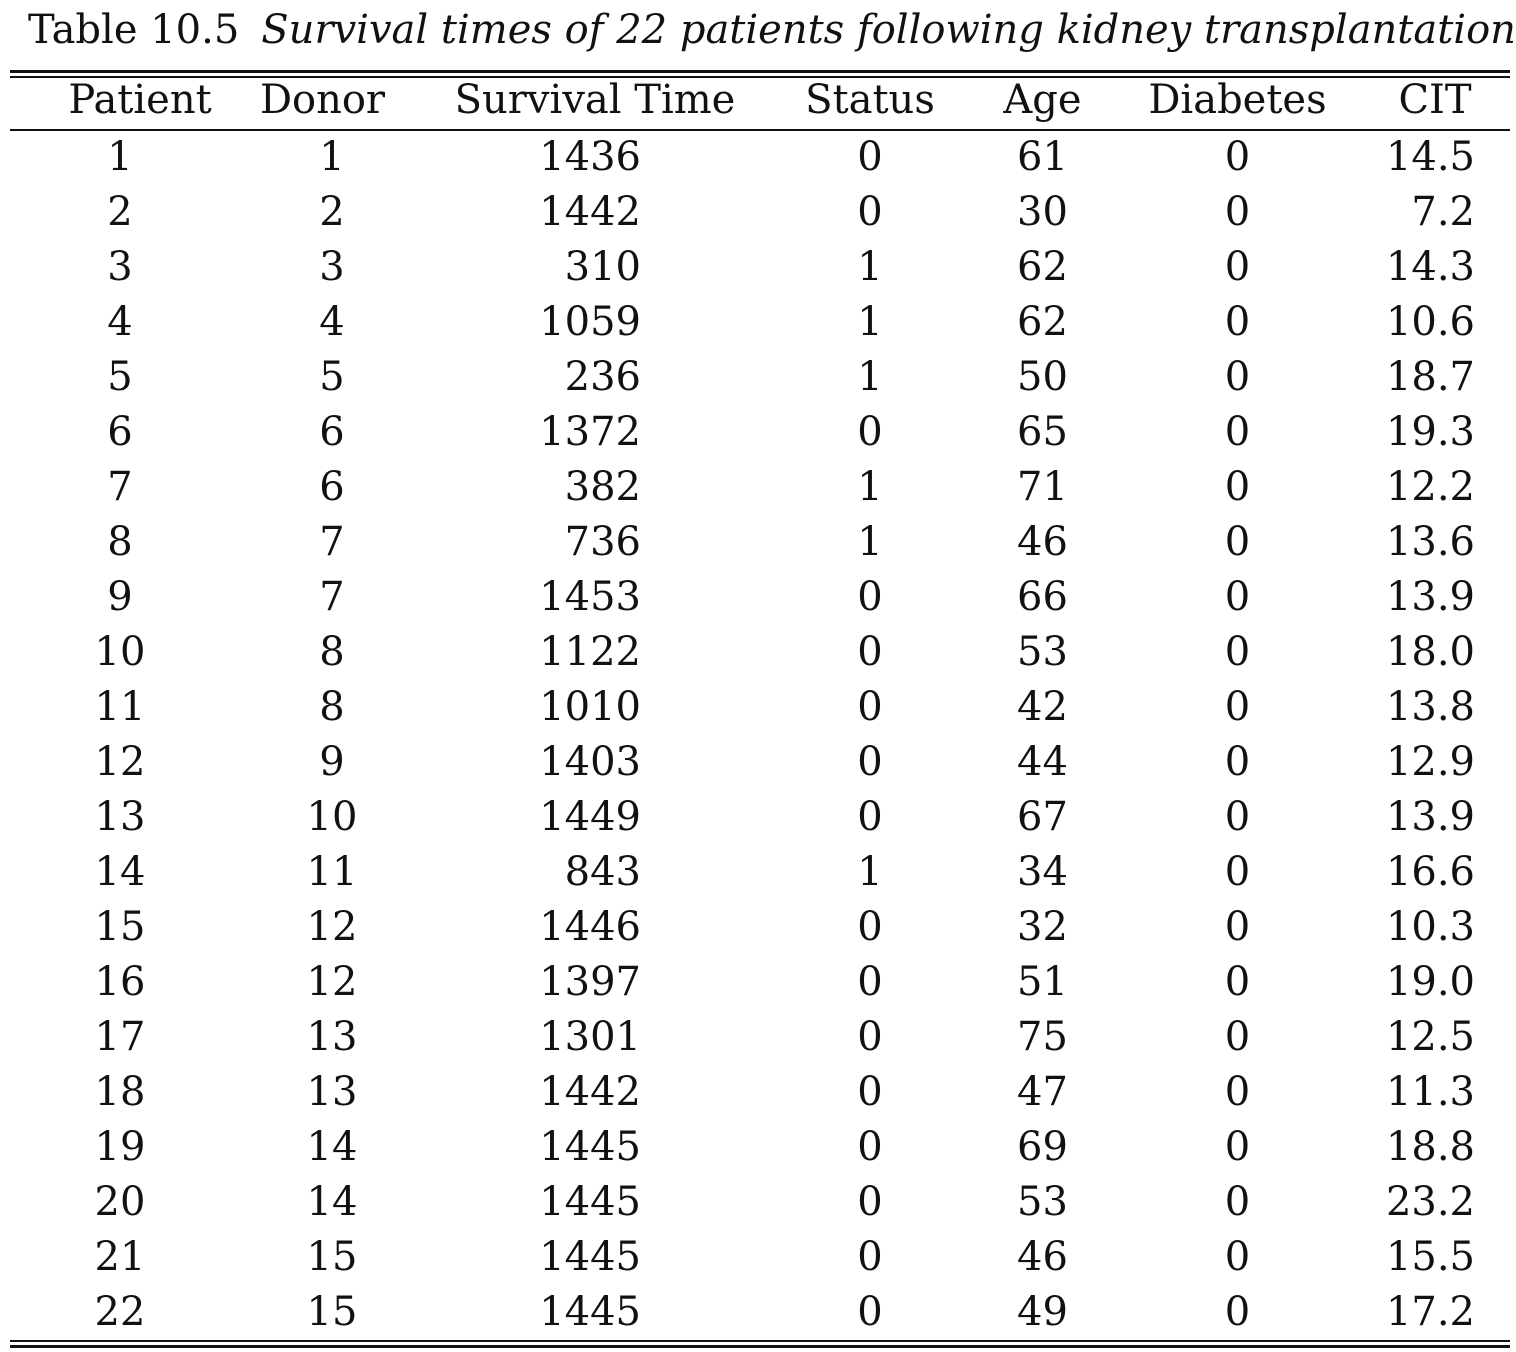 This screenshot has height=1352, width=1516. Describe the element at coordinates (120, 762) in the screenshot. I see `cell-patient: 12` at that location.